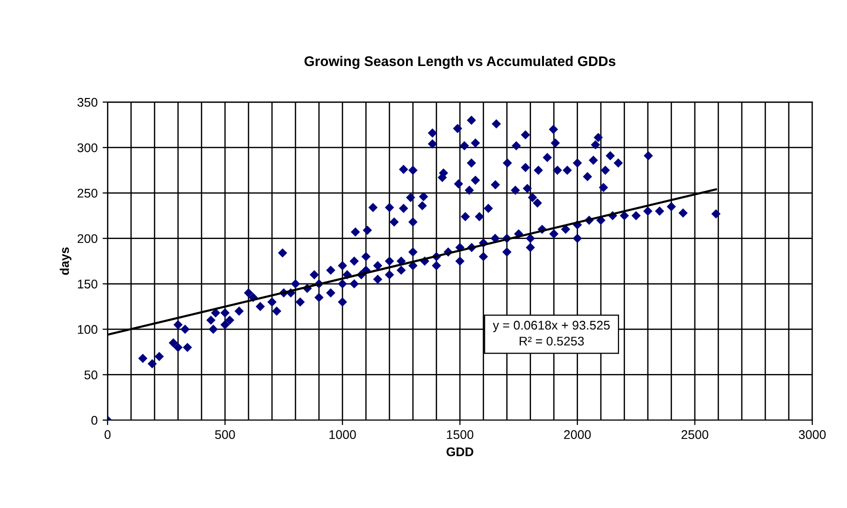  Describe the element at coordinates (460, 62) in the screenshot. I see `chart-title: Growing Season Length vs Accumulated GDDs` at that location.